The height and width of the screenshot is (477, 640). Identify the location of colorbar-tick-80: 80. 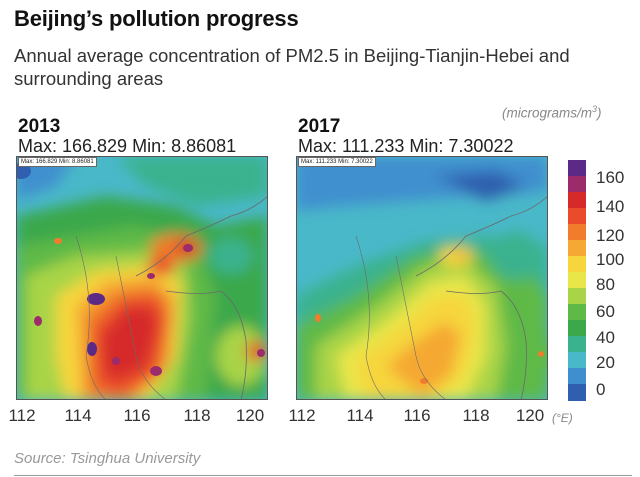
(605, 284).